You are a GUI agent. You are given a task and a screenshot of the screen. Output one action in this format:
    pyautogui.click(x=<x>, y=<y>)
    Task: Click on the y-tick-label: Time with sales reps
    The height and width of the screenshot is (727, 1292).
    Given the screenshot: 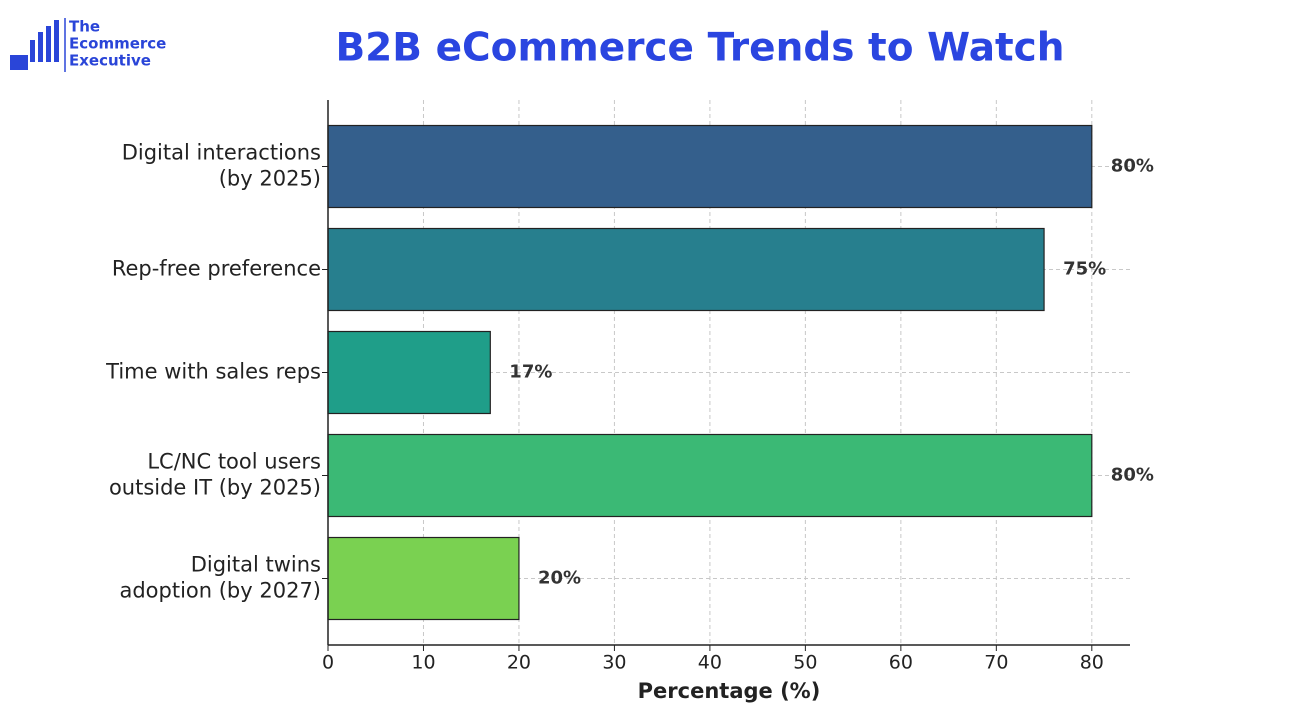 What is the action you would take?
    pyautogui.click(x=213, y=372)
    